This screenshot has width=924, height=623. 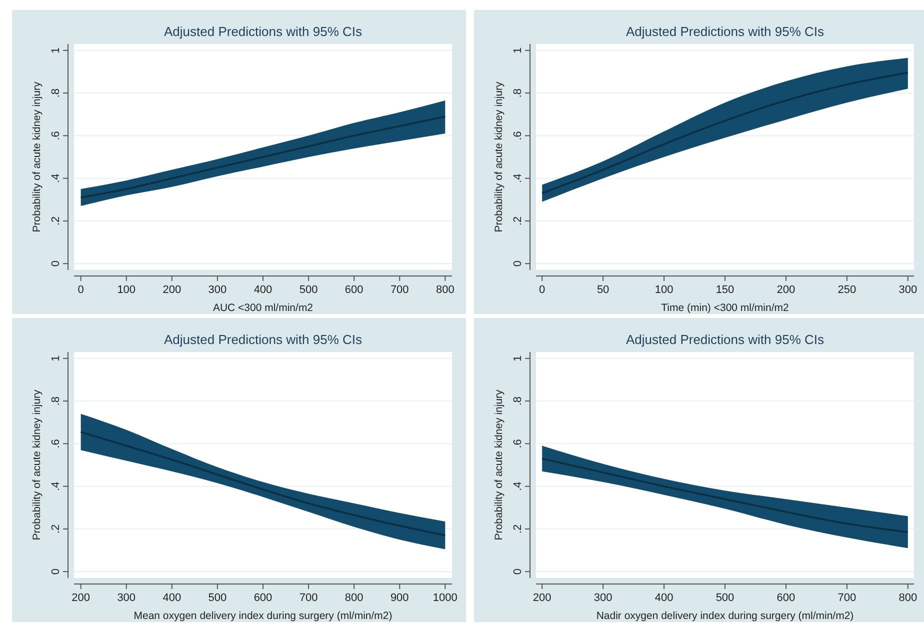 What do you see at coordinates (725, 616) in the screenshot?
I see `x-axis-title: Nadir oxygen delivery index during surgery (ml/min/m2)` at bounding box center [725, 616].